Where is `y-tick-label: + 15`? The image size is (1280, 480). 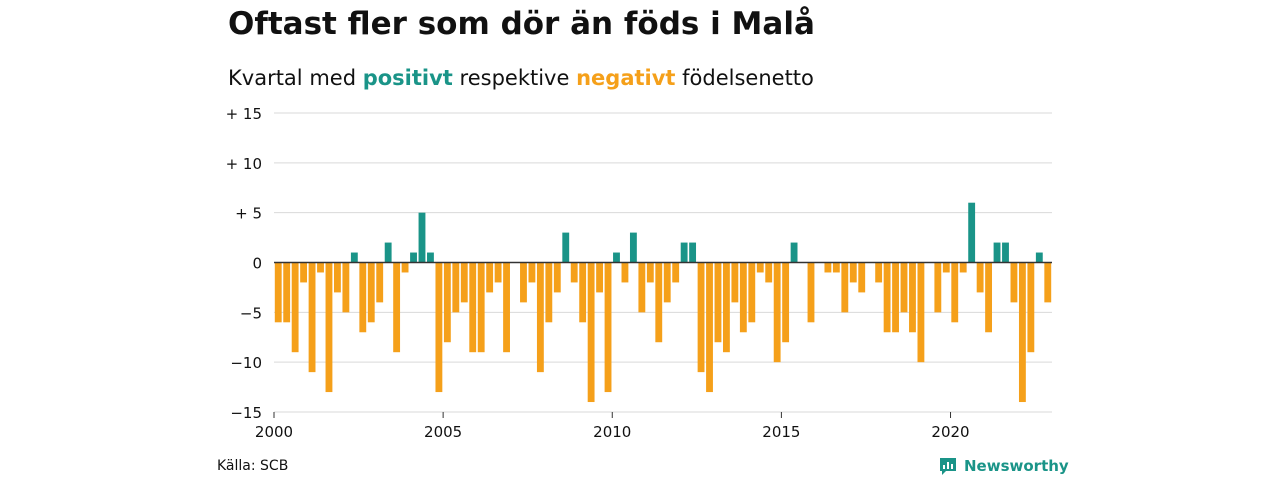 y-tick-label: + 15 is located at coordinates (244, 114).